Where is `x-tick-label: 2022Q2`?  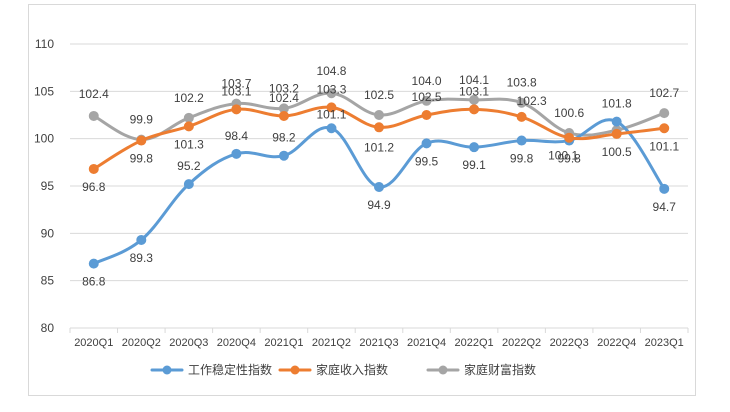 x-tick-label: 2022Q2 is located at coordinates (521, 343).